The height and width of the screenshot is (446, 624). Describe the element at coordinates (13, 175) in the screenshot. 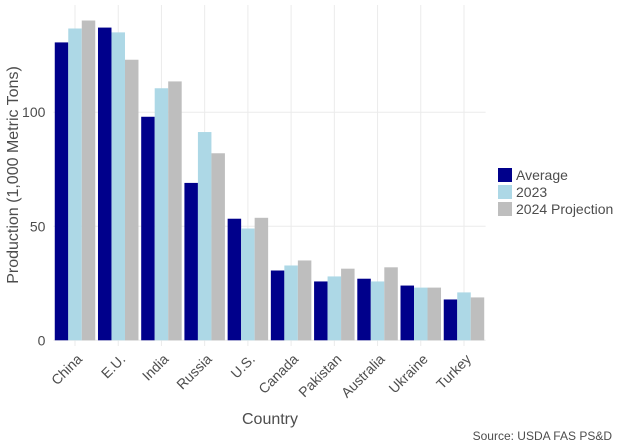

I see `y-axis-title: Production (1,000 Metric Tons)` at that location.